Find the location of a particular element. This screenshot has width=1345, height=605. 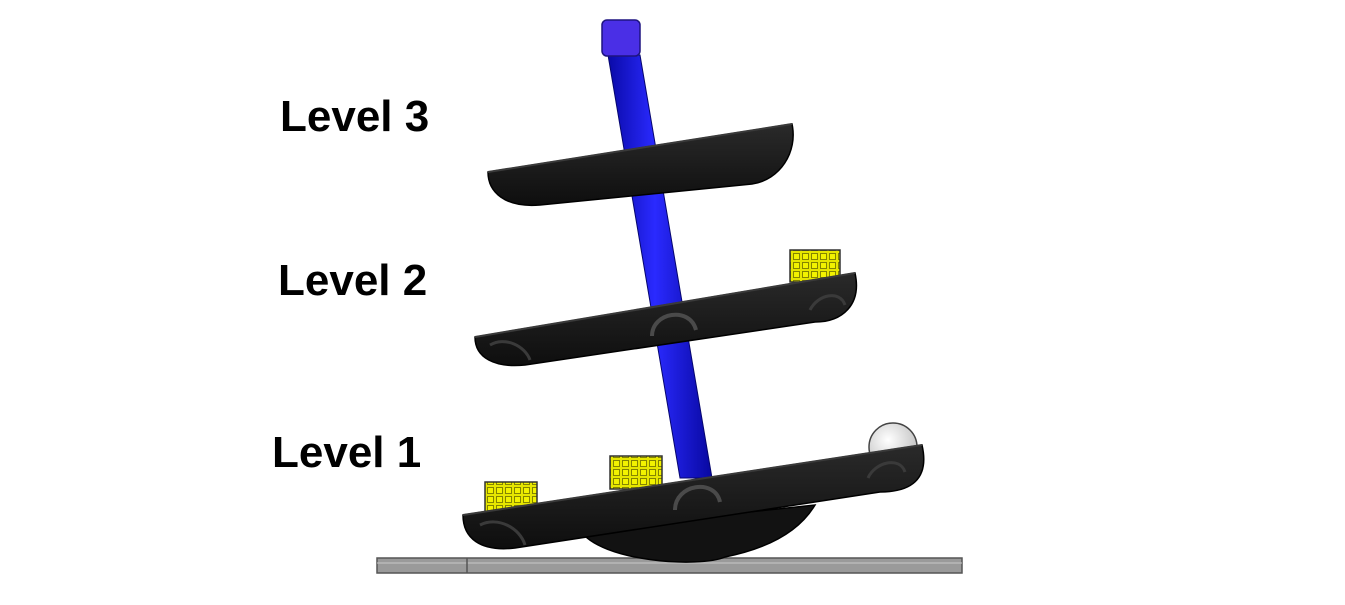

level-2-label: Level 2 is located at coordinates (353, 280).